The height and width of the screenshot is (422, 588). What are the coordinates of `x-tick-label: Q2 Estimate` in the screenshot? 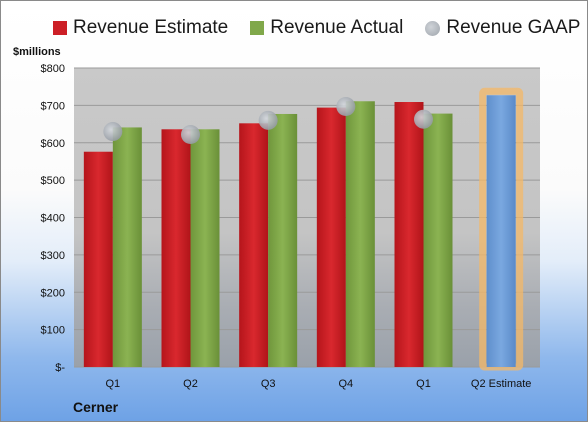 It's located at (501, 384).